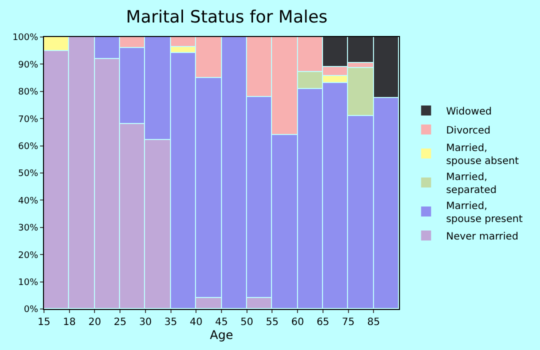  What do you see at coordinates (196, 322) in the screenshot?
I see `x-tick-label: 40` at bounding box center [196, 322].